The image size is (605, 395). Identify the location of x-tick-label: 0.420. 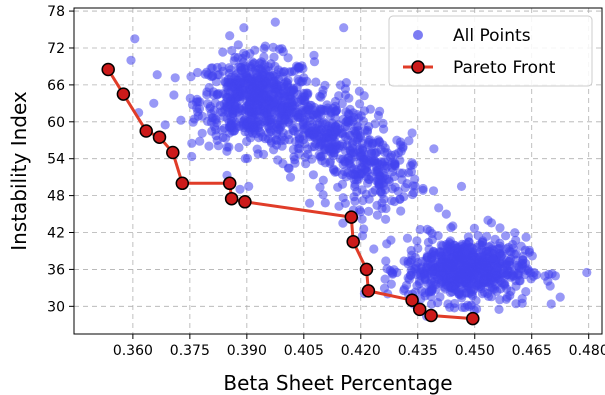
(361, 351).